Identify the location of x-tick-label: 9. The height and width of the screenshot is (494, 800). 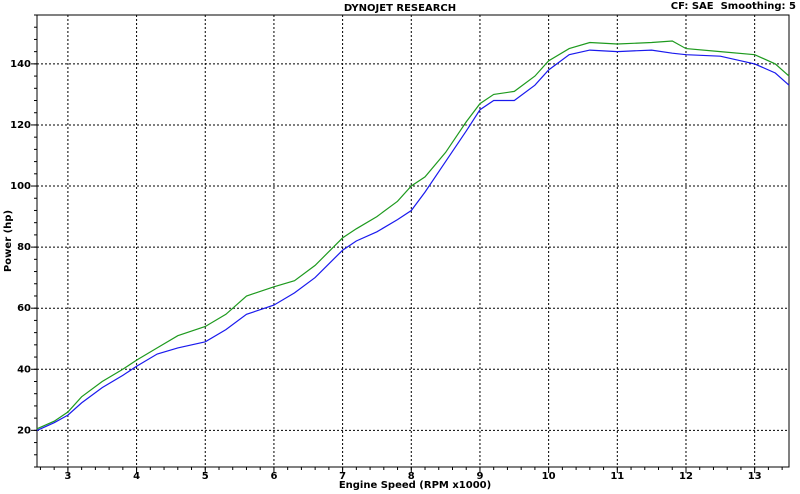
(479, 476).